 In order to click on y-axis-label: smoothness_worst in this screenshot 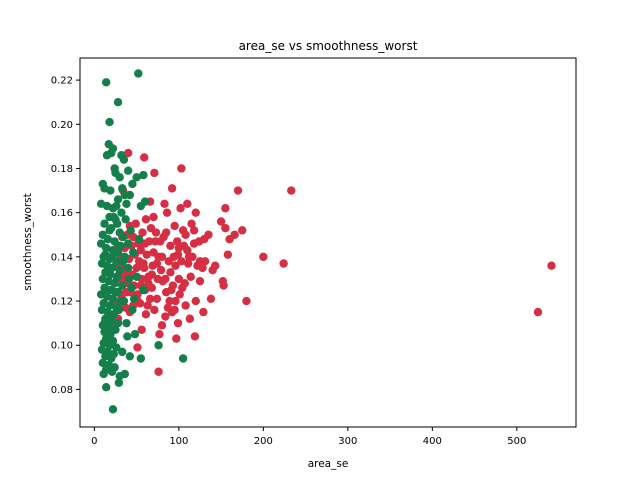, I will do `click(28, 242)`.